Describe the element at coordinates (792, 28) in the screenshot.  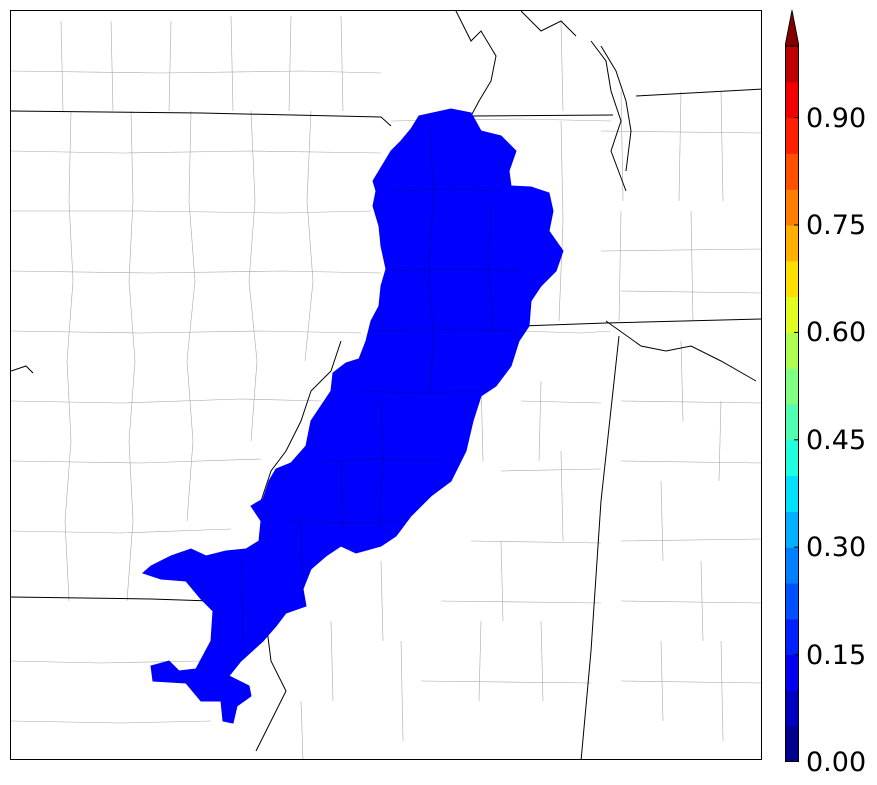
I see `colorbar-extend-arrow` at that location.